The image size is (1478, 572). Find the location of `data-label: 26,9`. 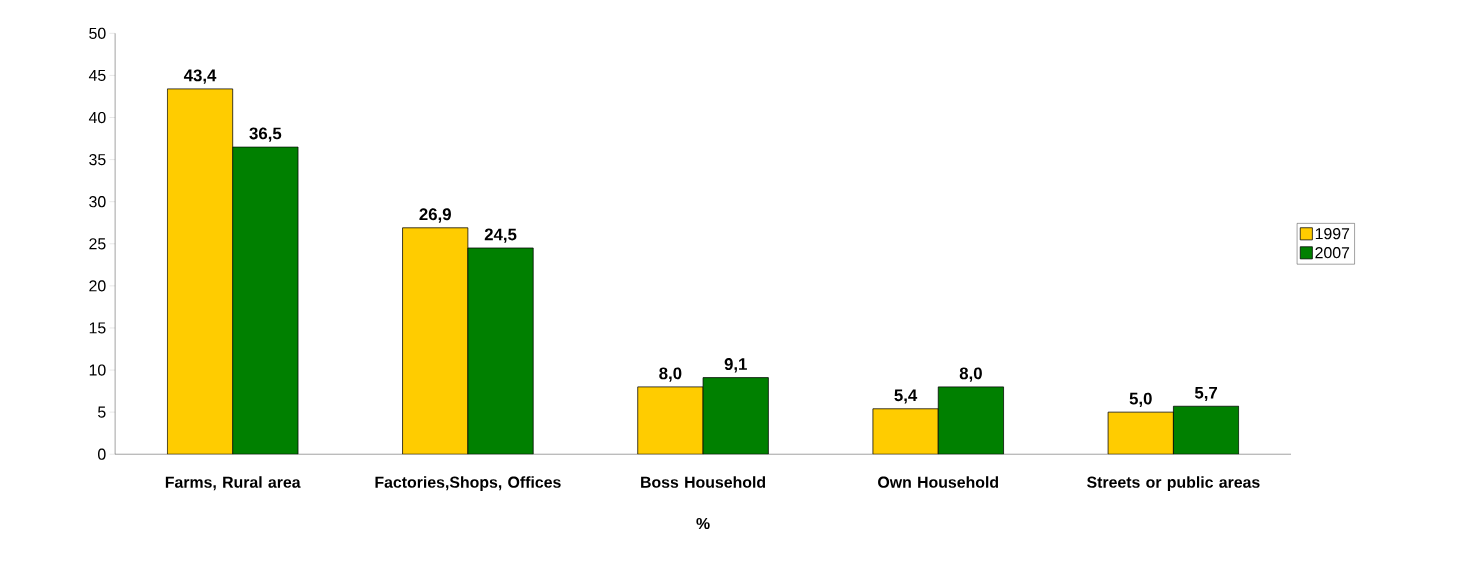

data-label: 26,9 is located at coordinates (435, 215).